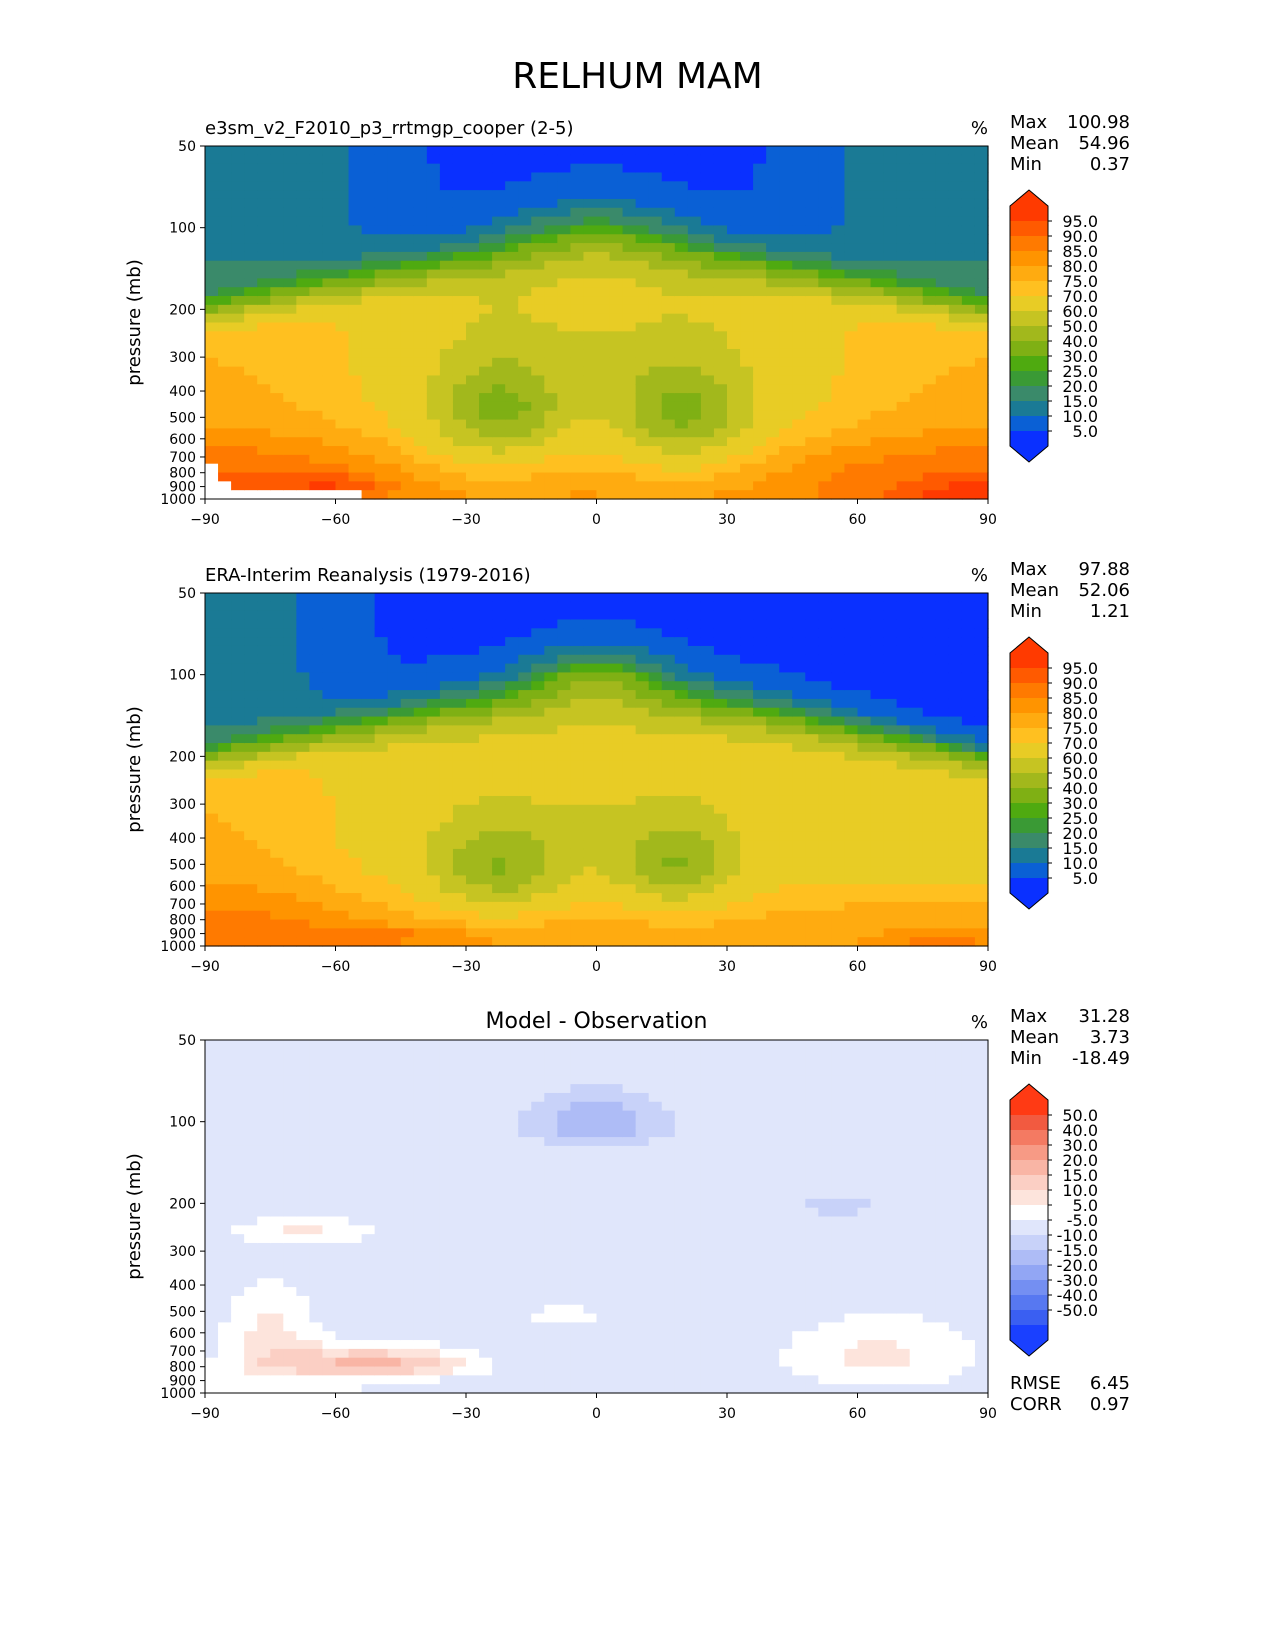  Describe the element at coordinates (178, 500) in the screenshot. I see `y-tick-label: 1000` at that location.